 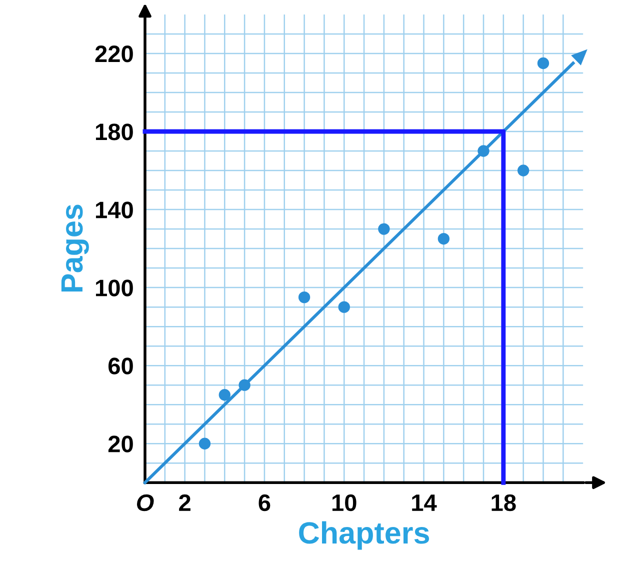 I want to click on x-tick-label: 6, so click(x=264, y=503).